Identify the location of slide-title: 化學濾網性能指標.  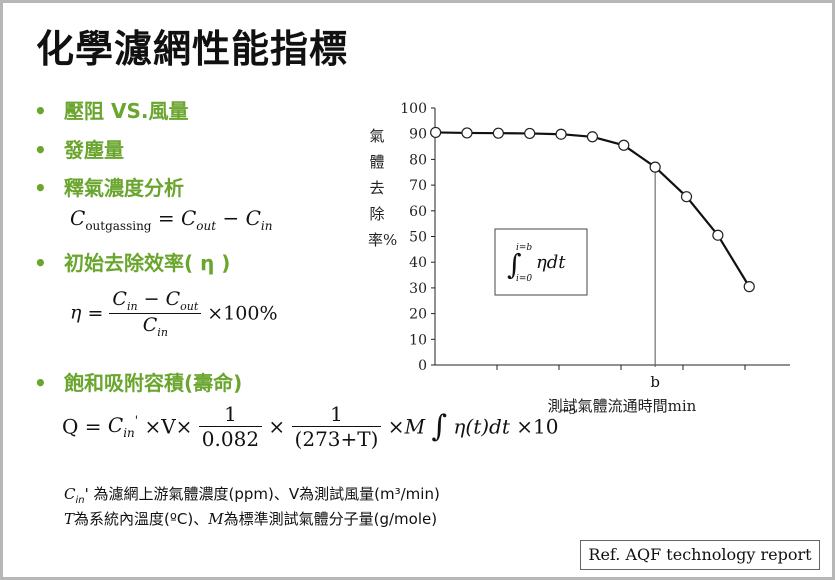
(192, 49).